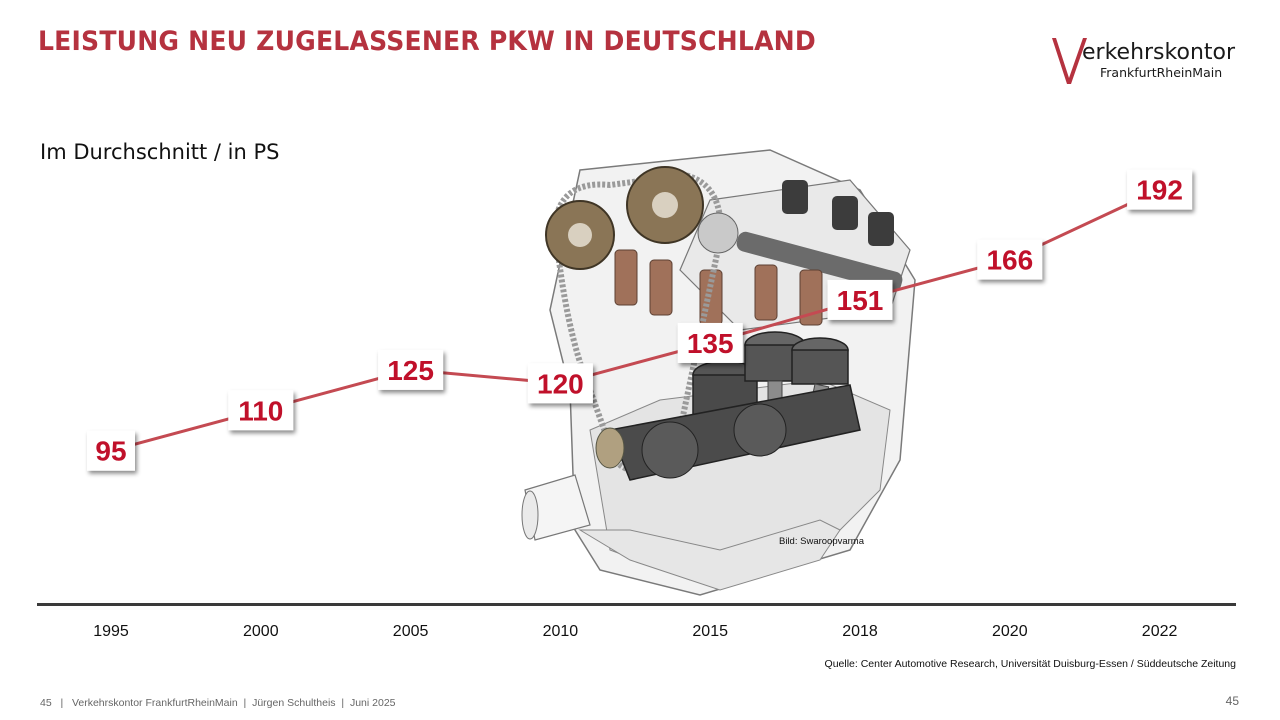 Image resolution: width=1280 pixels, height=720 pixels. I want to click on data-label: 110, so click(261, 410).